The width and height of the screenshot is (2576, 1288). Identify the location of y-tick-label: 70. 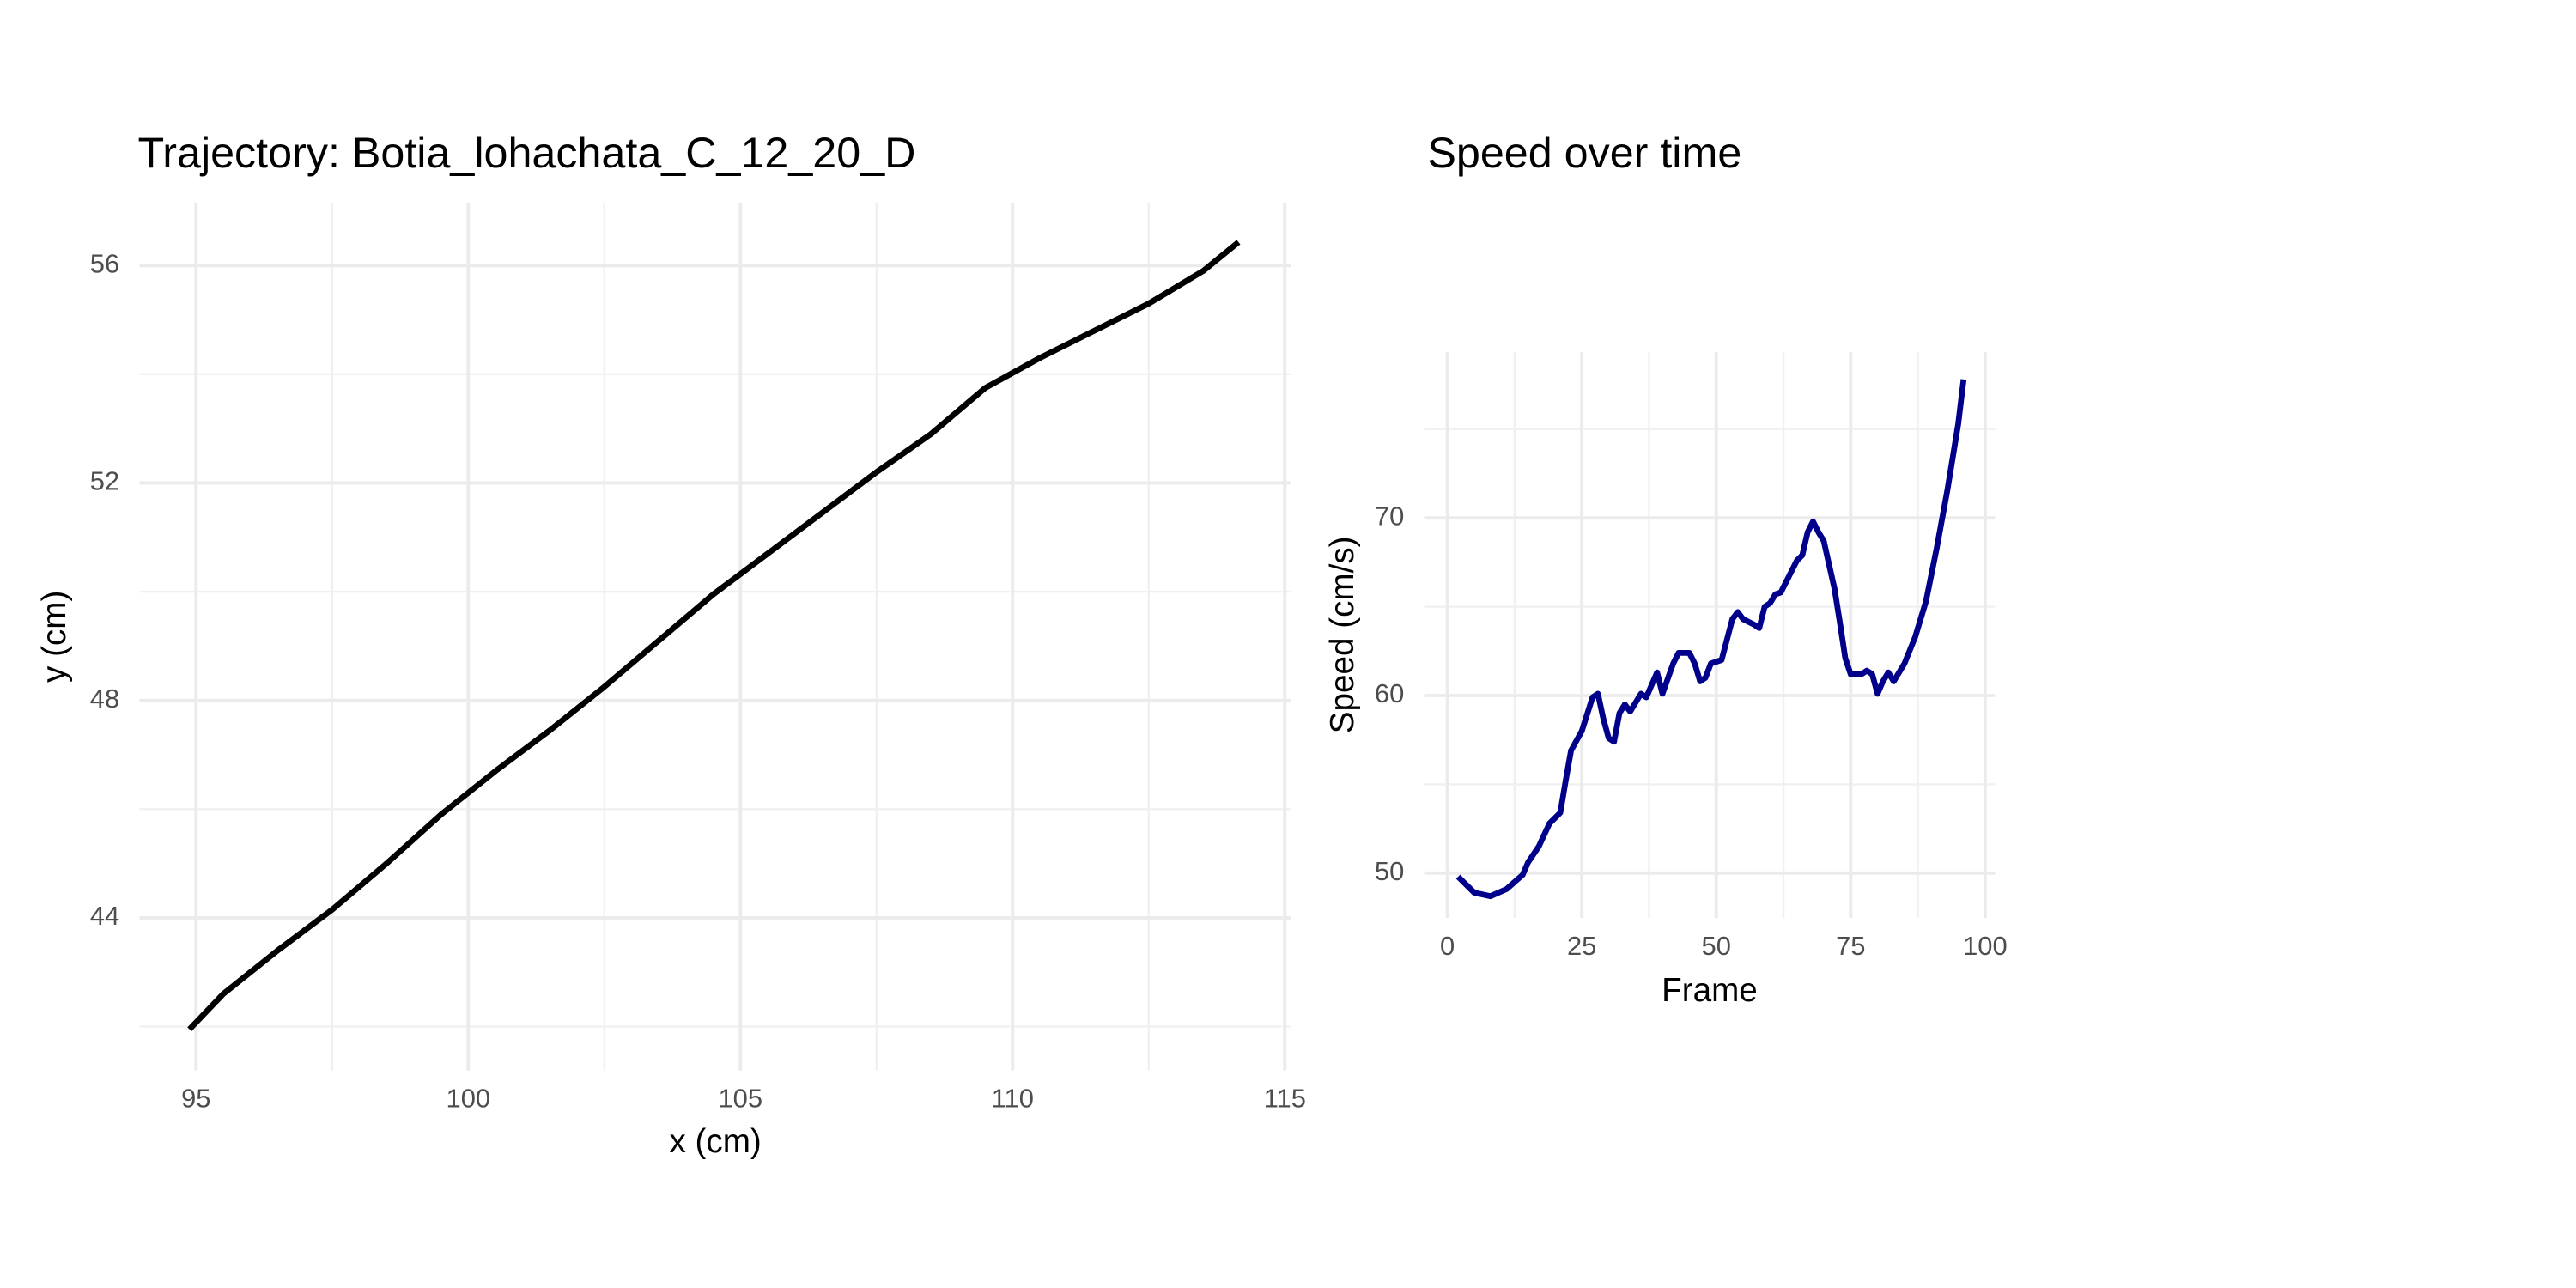
(1389, 516).